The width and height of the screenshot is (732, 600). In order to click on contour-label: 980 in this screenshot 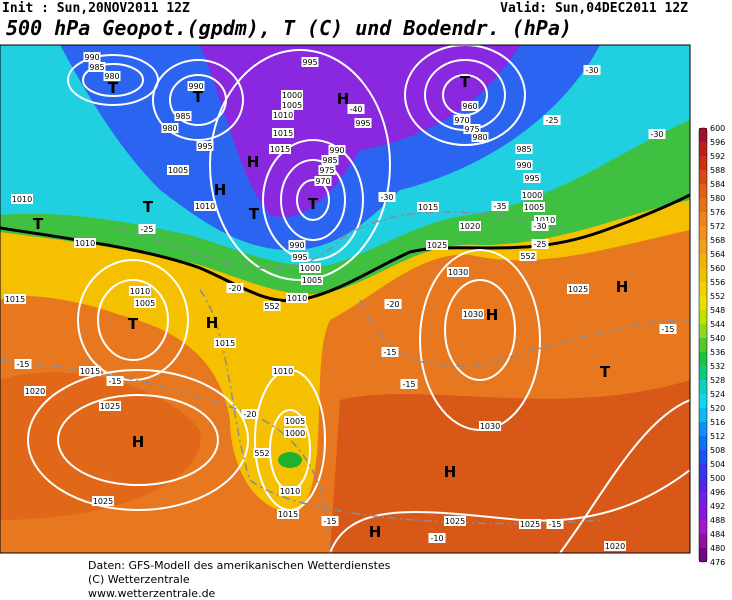, I will do `click(111, 76)`.